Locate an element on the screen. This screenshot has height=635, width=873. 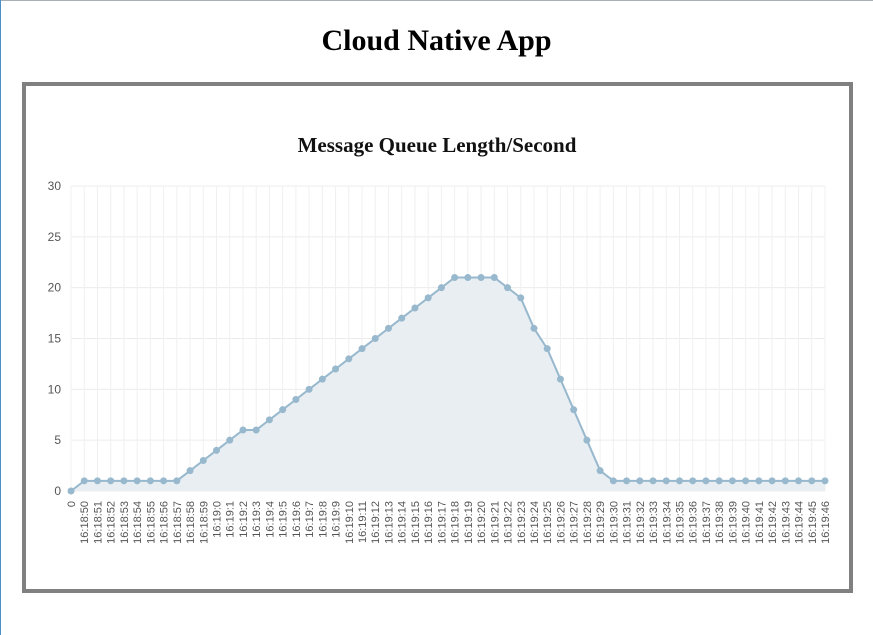
x-tick-label-15: 16:19:4 is located at coordinates (270, 519).